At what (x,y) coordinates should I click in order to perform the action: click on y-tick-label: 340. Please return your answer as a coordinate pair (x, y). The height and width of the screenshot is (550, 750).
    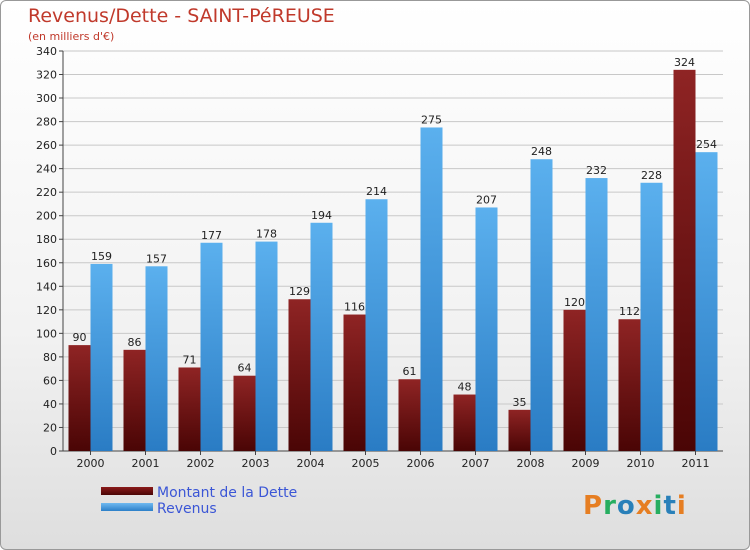
    Looking at the image, I should click on (46, 51).